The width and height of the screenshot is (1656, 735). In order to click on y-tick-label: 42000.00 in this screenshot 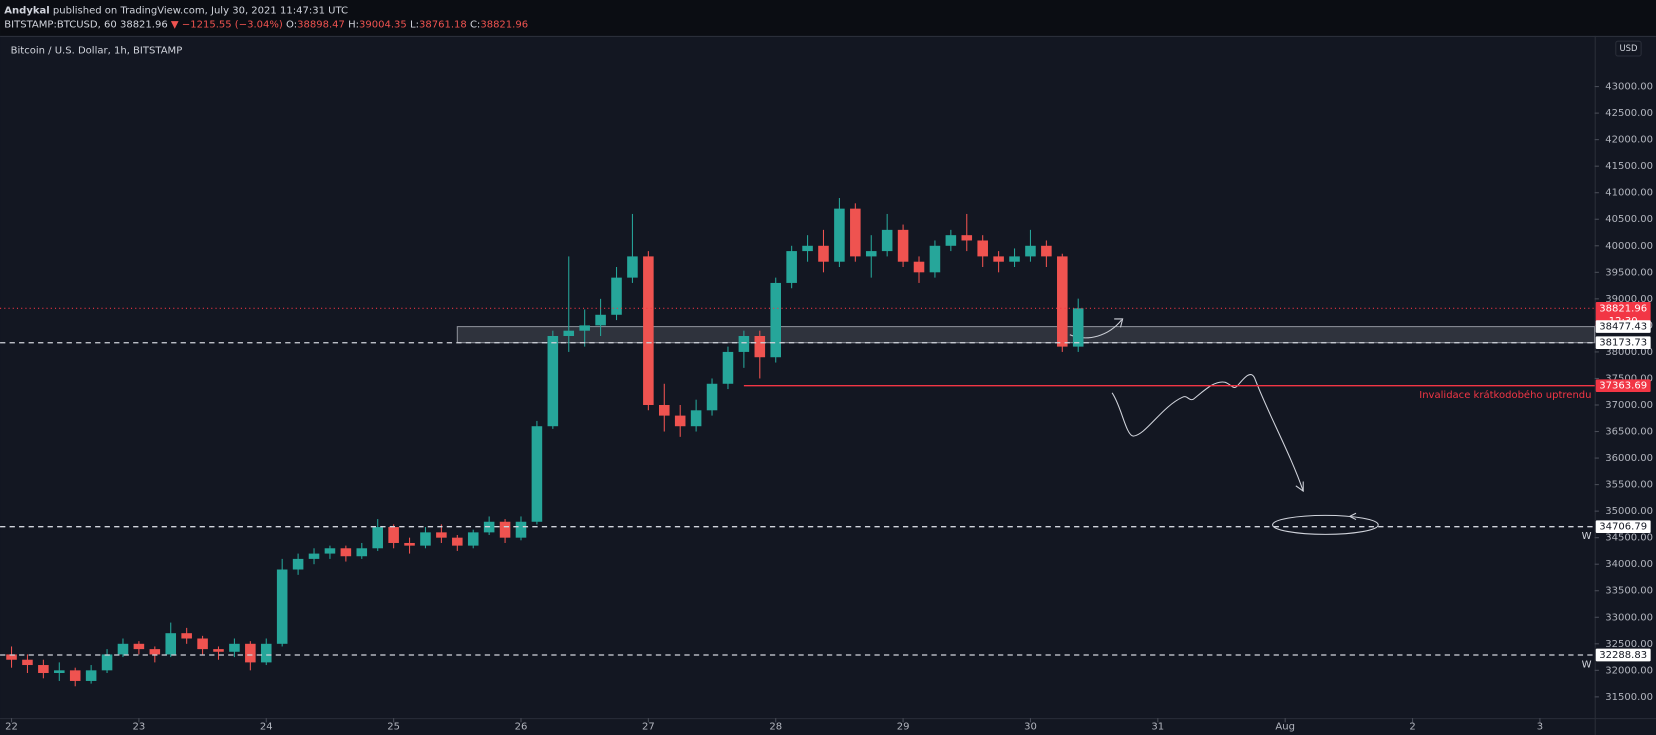, I will do `click(1629, 140)`.